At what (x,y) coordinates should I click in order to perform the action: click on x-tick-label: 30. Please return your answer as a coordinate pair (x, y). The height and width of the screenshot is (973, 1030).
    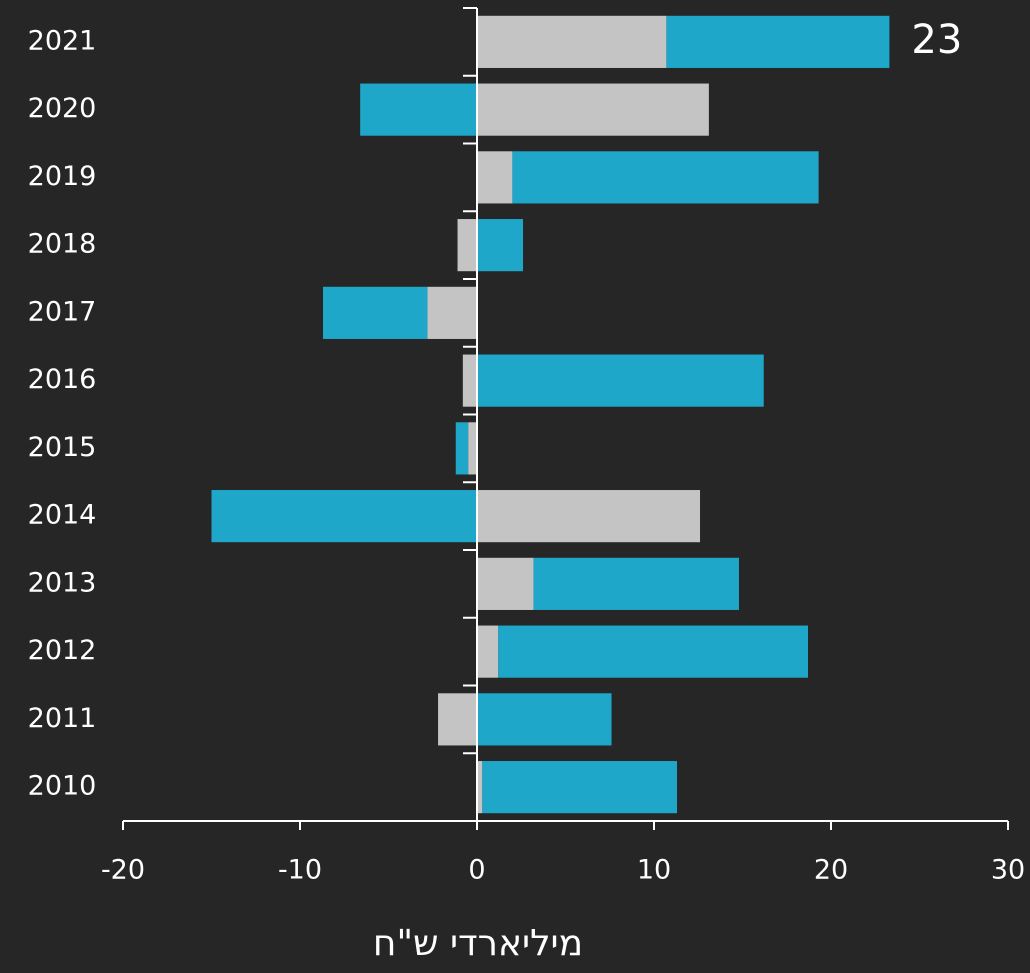
    Looking at the image, I should click on (1008, 870).